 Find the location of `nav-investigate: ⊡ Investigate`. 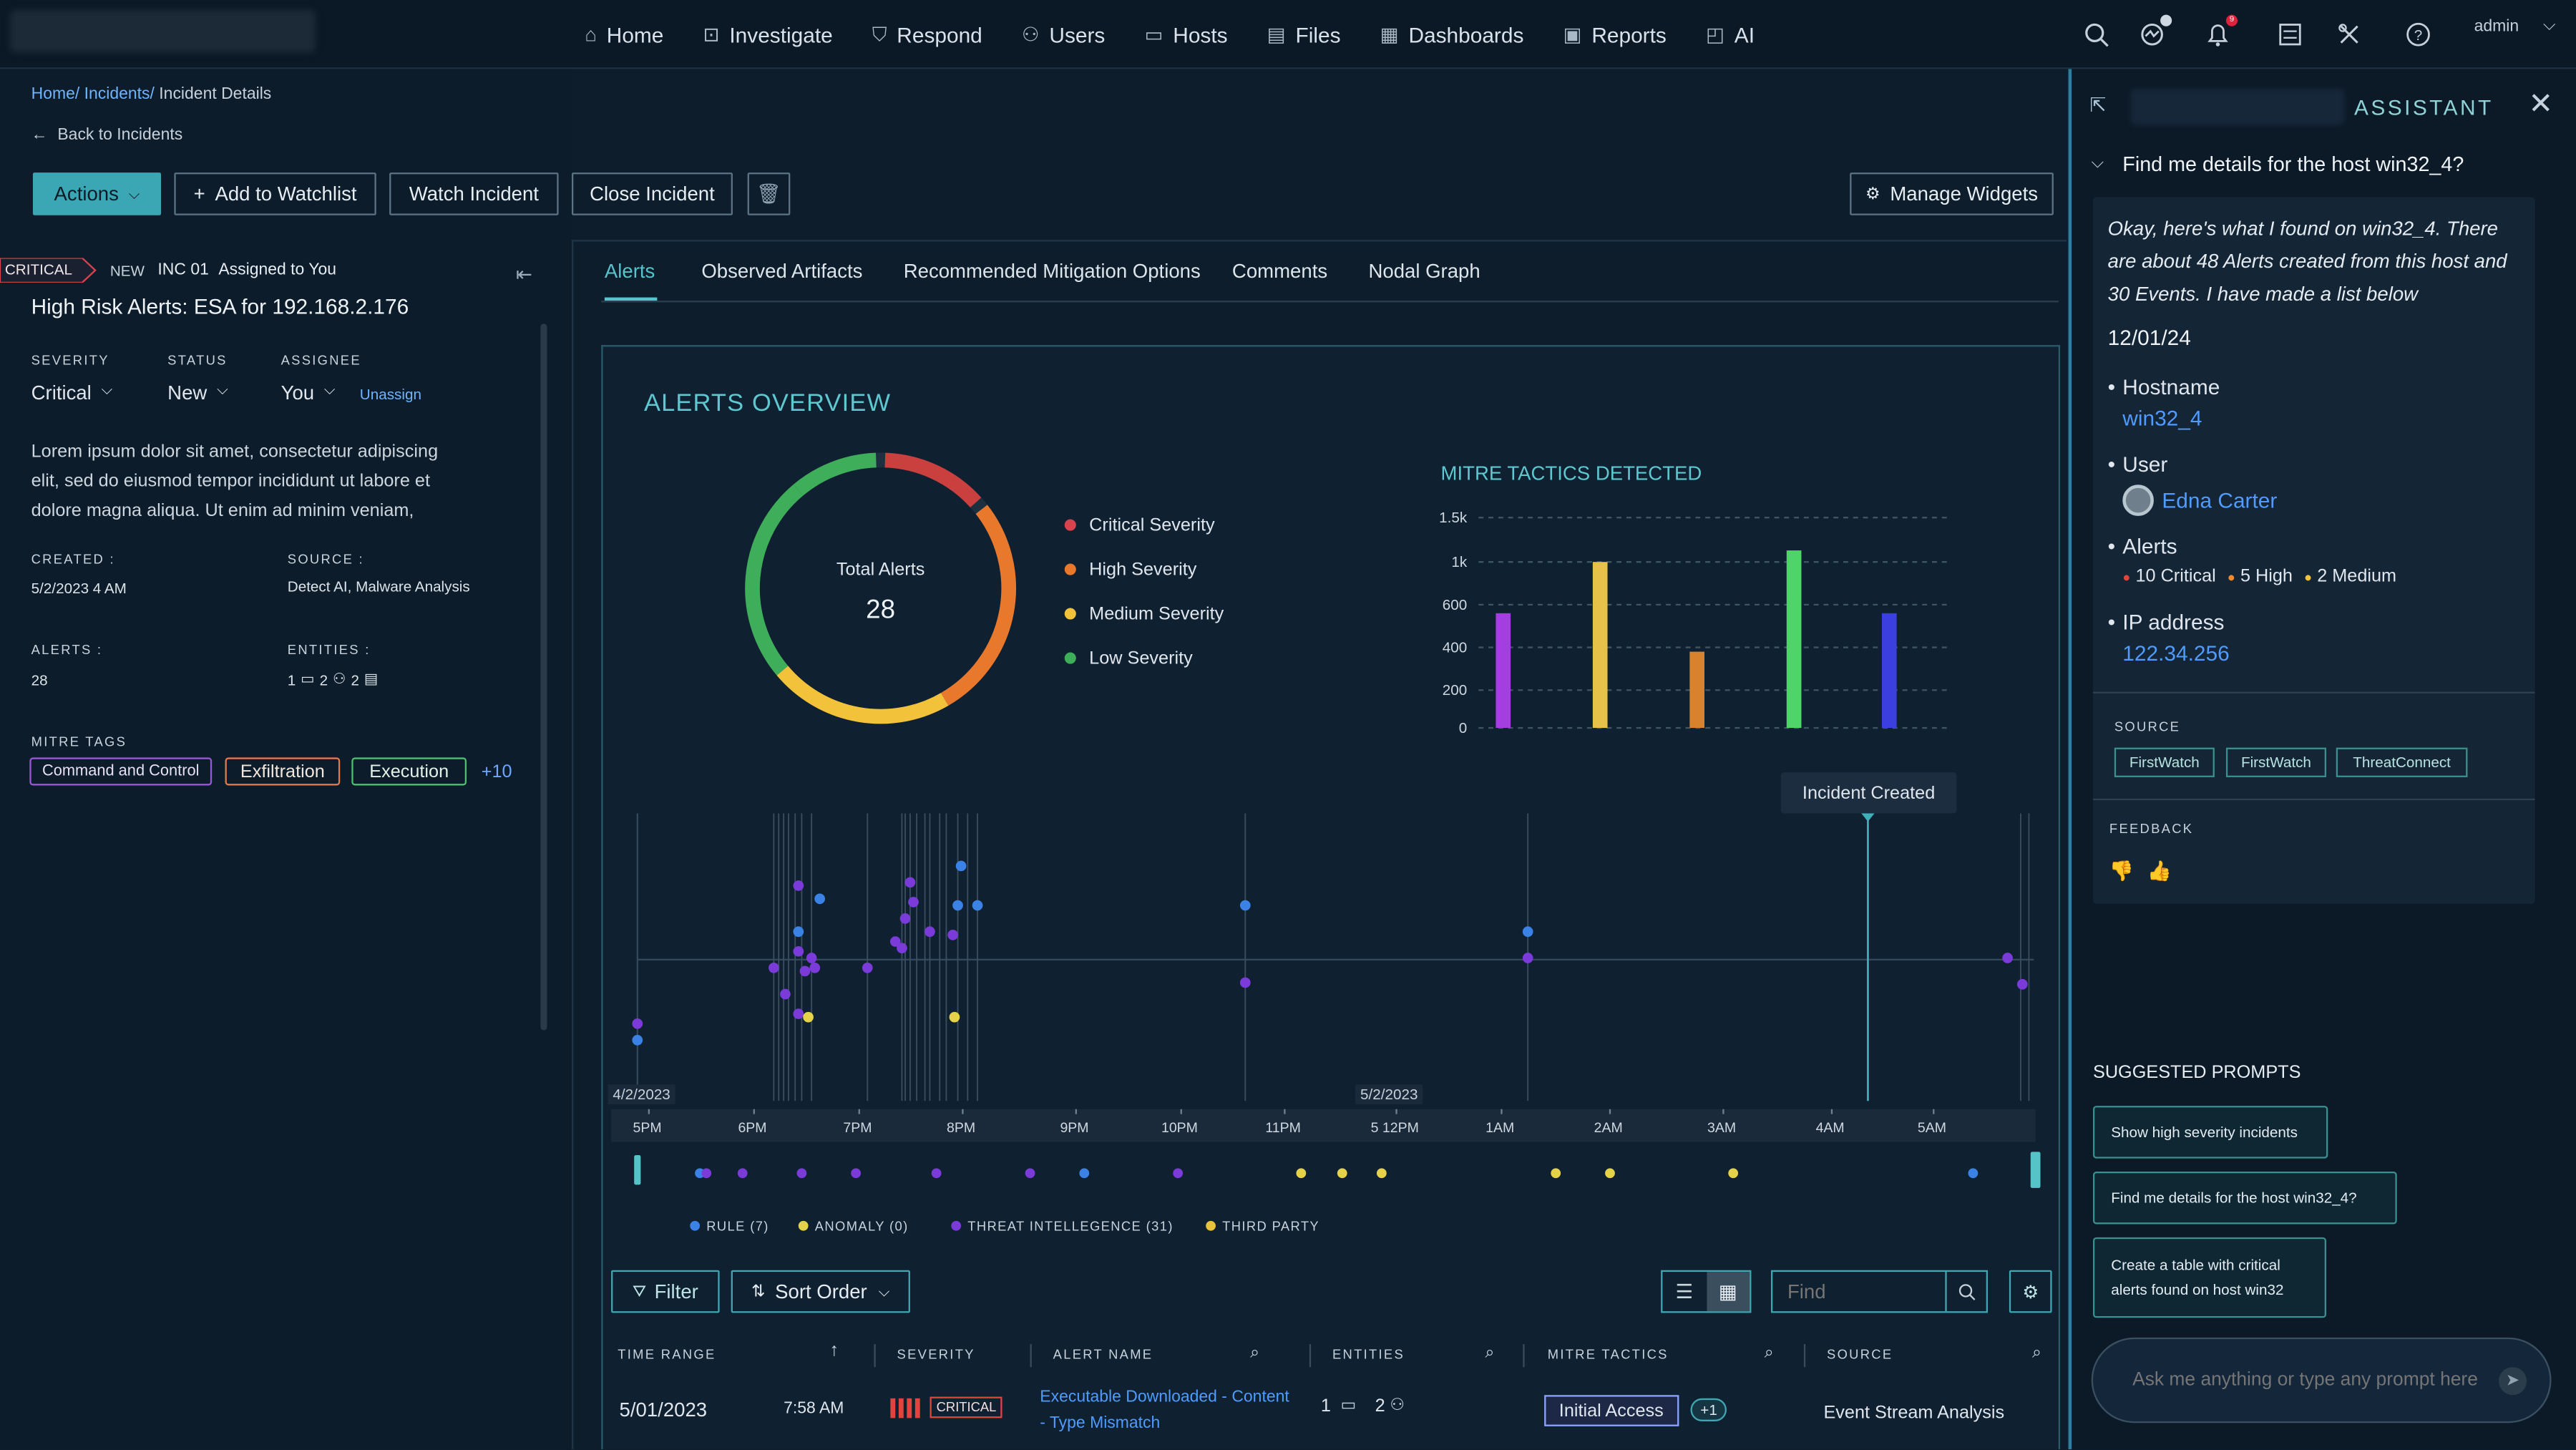

nav-investigate: ⊡ Investigate is located at coordinates (768, 34).